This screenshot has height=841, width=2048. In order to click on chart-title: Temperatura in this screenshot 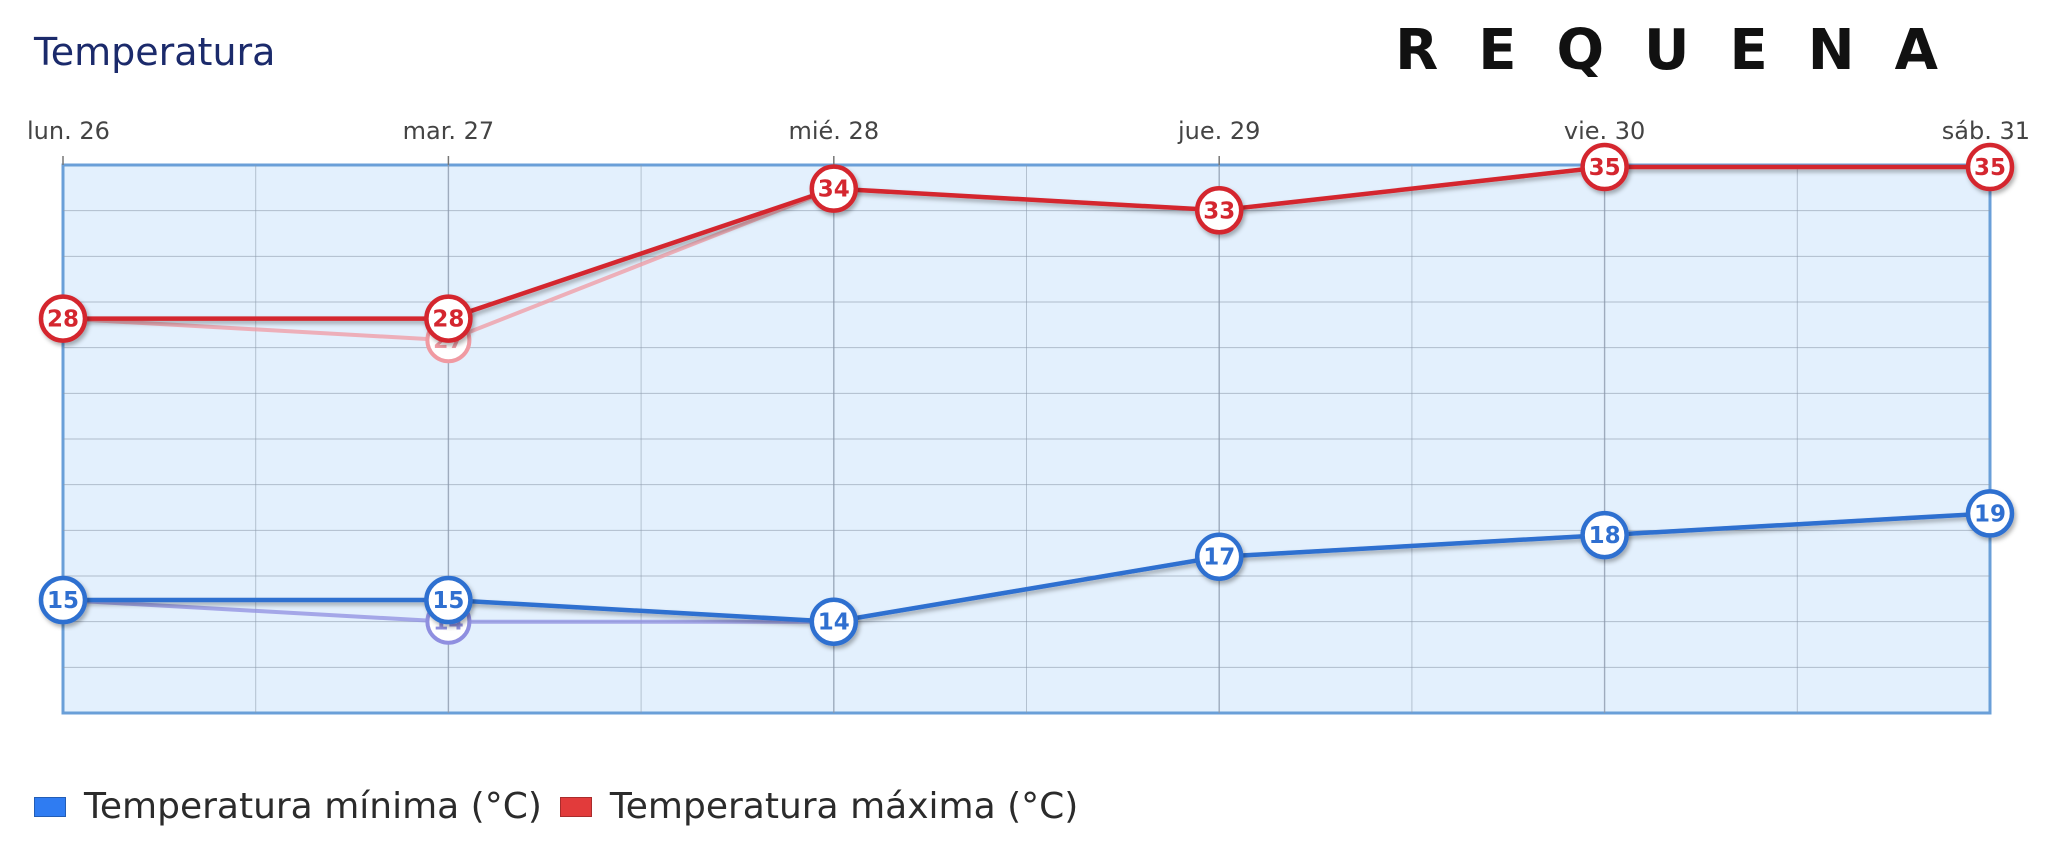, I will do `click(155, 52)`.